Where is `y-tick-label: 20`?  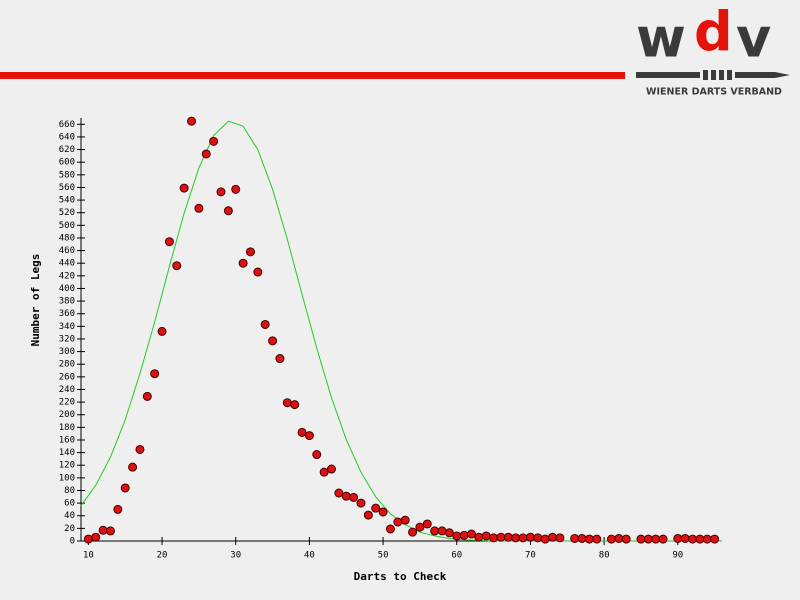
y-tick-label: 20 is located at coordinates (69, 529).